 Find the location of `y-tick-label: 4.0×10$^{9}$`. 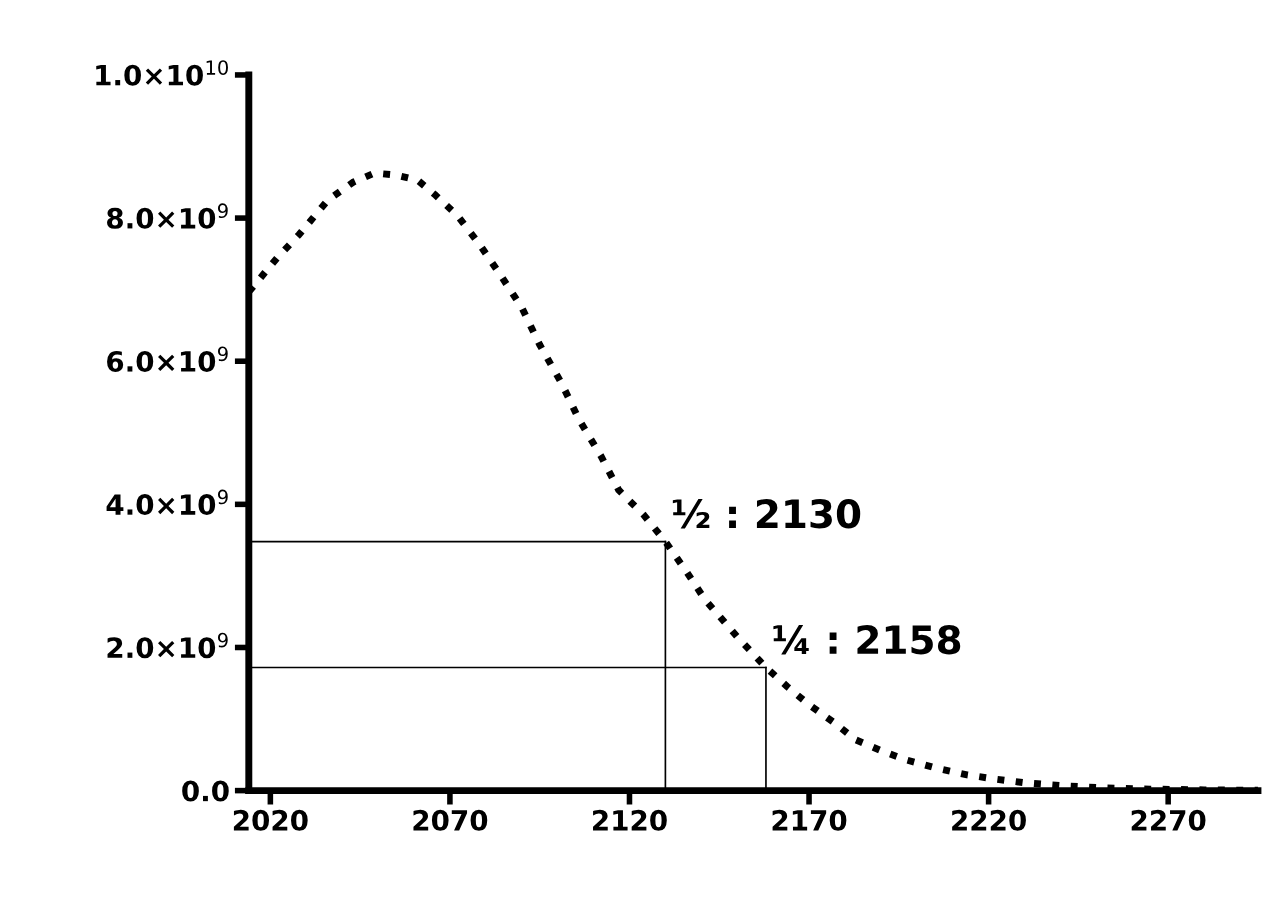

y-tick-label: 4.0×10$^{9}$ is located at coordinates (167, 502).